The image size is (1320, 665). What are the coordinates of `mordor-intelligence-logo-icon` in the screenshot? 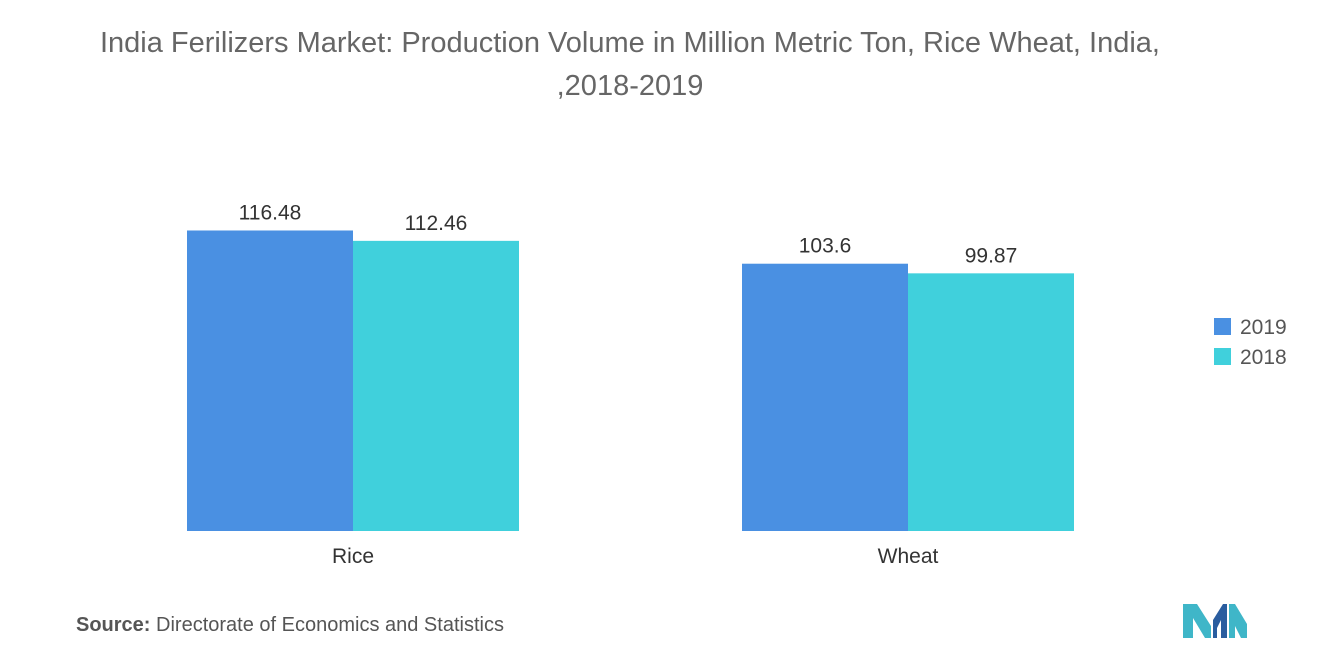 It's located at (1216, 622).